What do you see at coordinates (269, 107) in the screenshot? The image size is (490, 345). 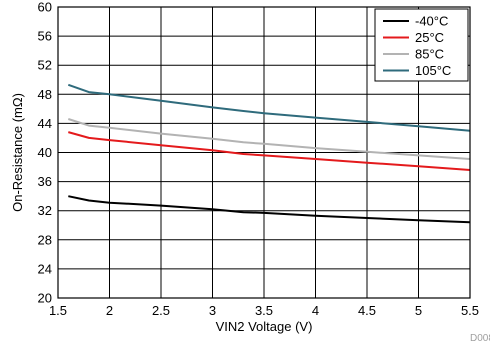 I see `series-line-105c` at bounding box center [269, 107].